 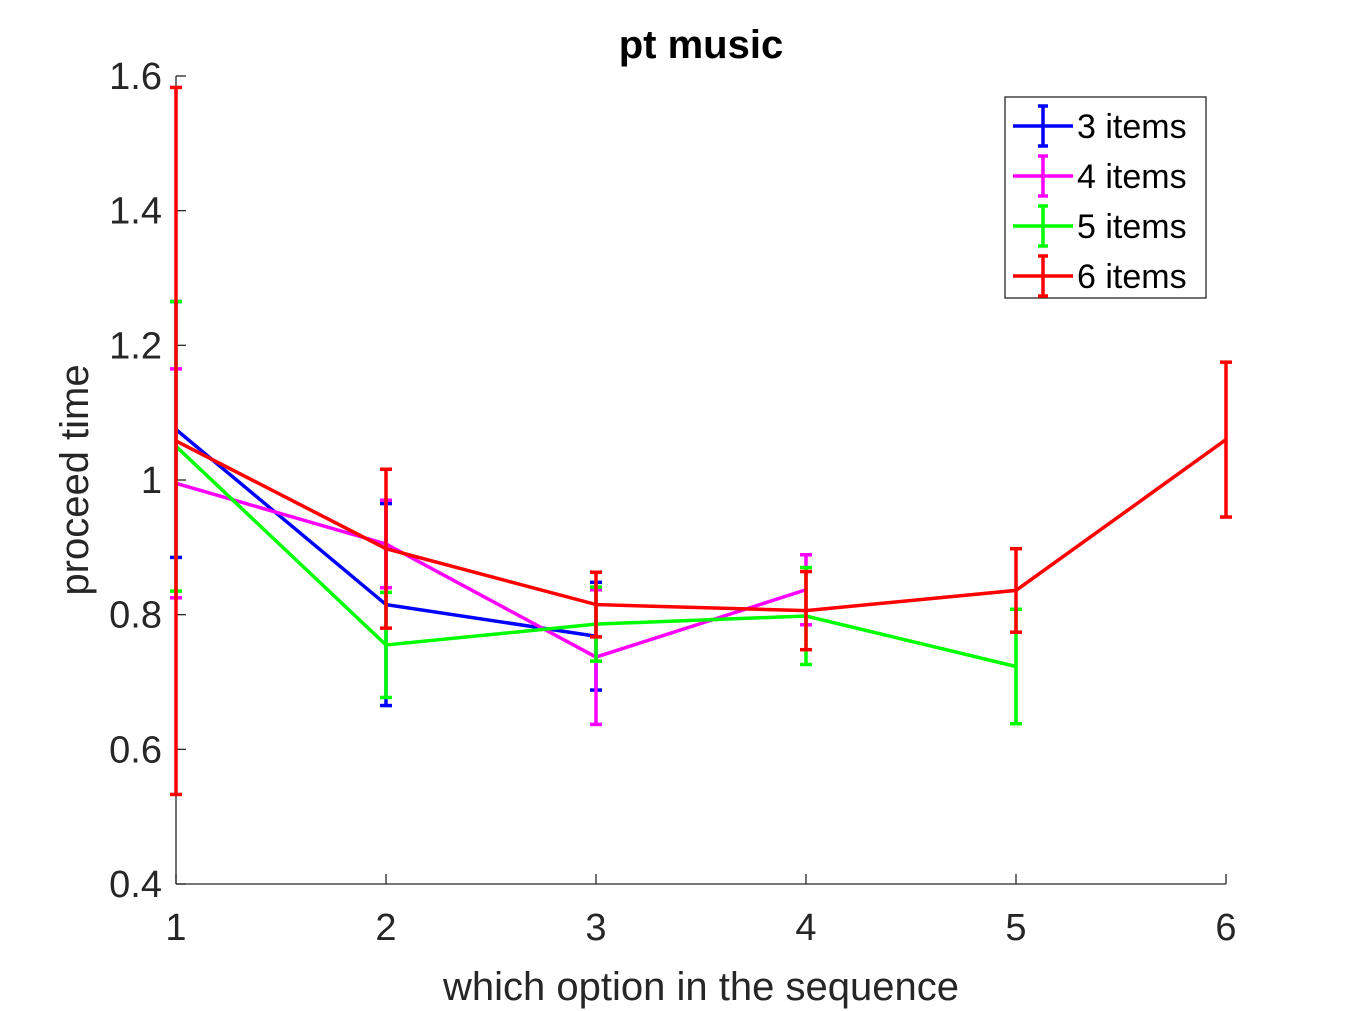 I want to click on legend-item: 4 items, so click(x=1100, y=176).